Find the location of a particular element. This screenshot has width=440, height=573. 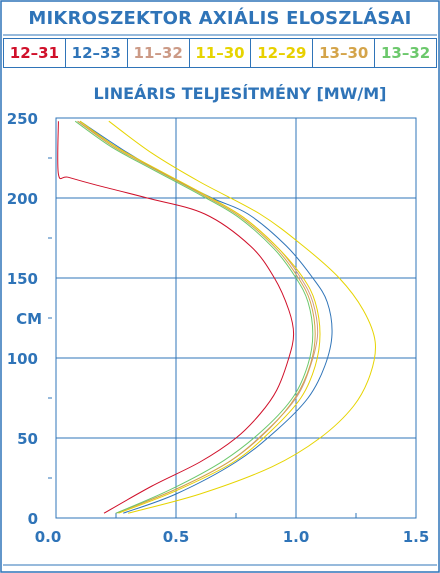

legend-item-2: 11–32 is located at coordinates (158, 53).